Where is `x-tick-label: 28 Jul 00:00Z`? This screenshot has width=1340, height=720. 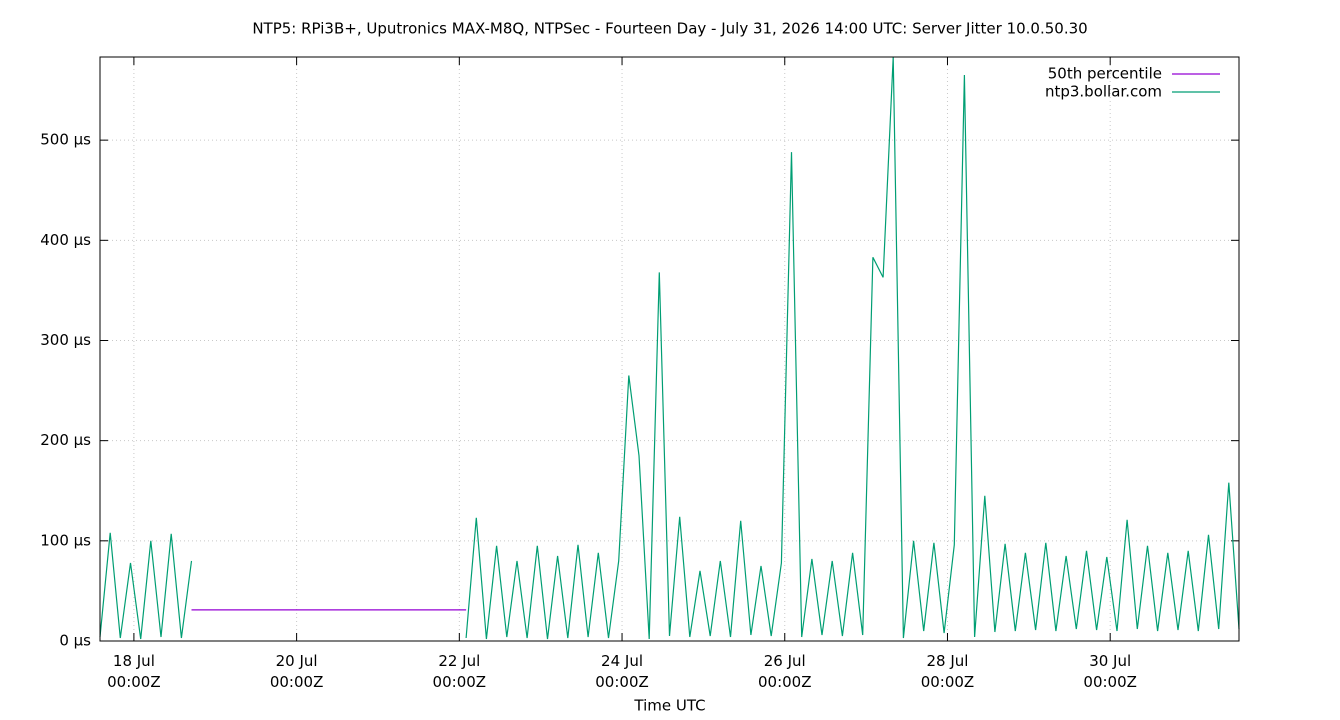
x-tick-label: 28 Jul 00:00Z is located at coordinates (947, 671).